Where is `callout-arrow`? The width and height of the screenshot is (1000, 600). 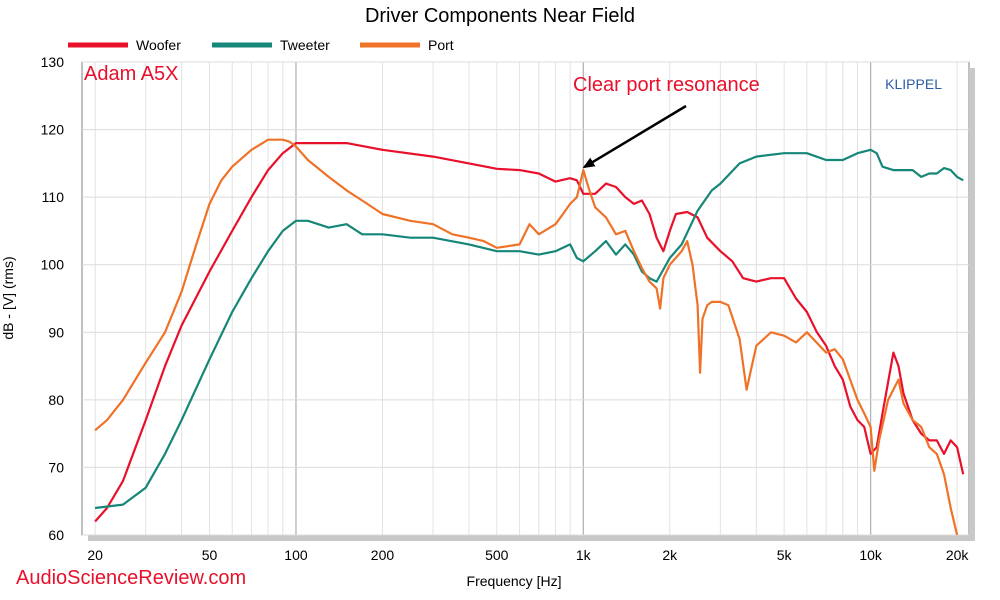
callout-arrow is located at coordinates (634, 136).